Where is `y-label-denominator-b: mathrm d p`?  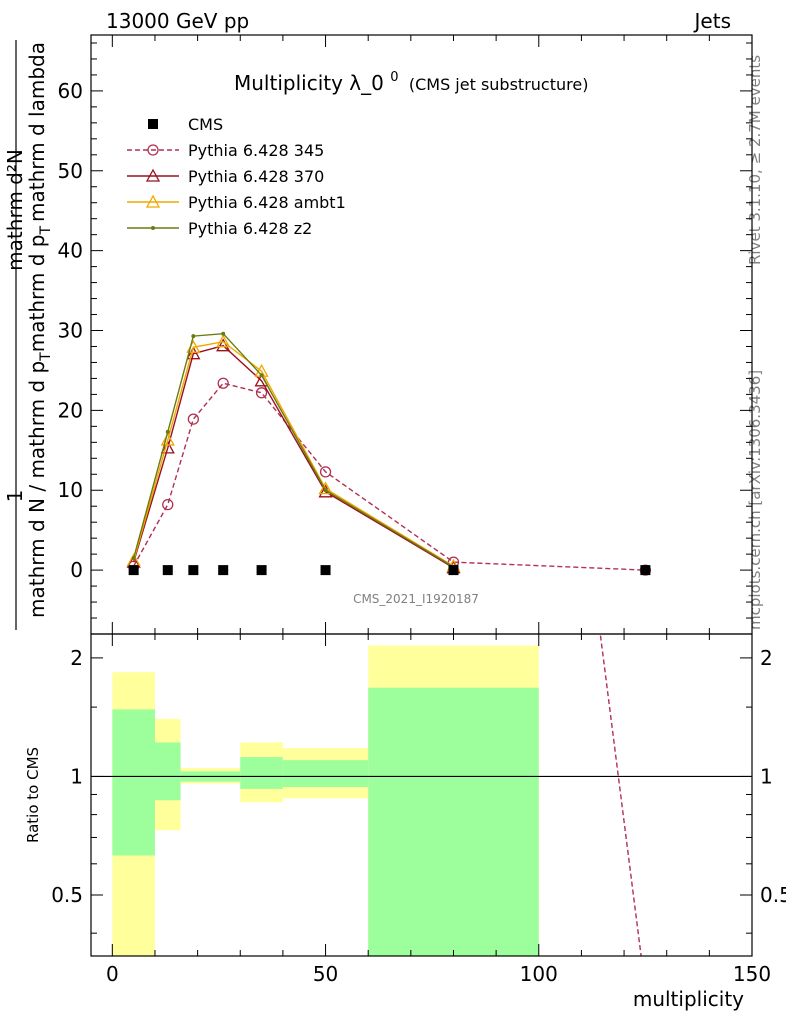 y-label-denominator-b: mathrm d p is located at coordinates (37, 294).